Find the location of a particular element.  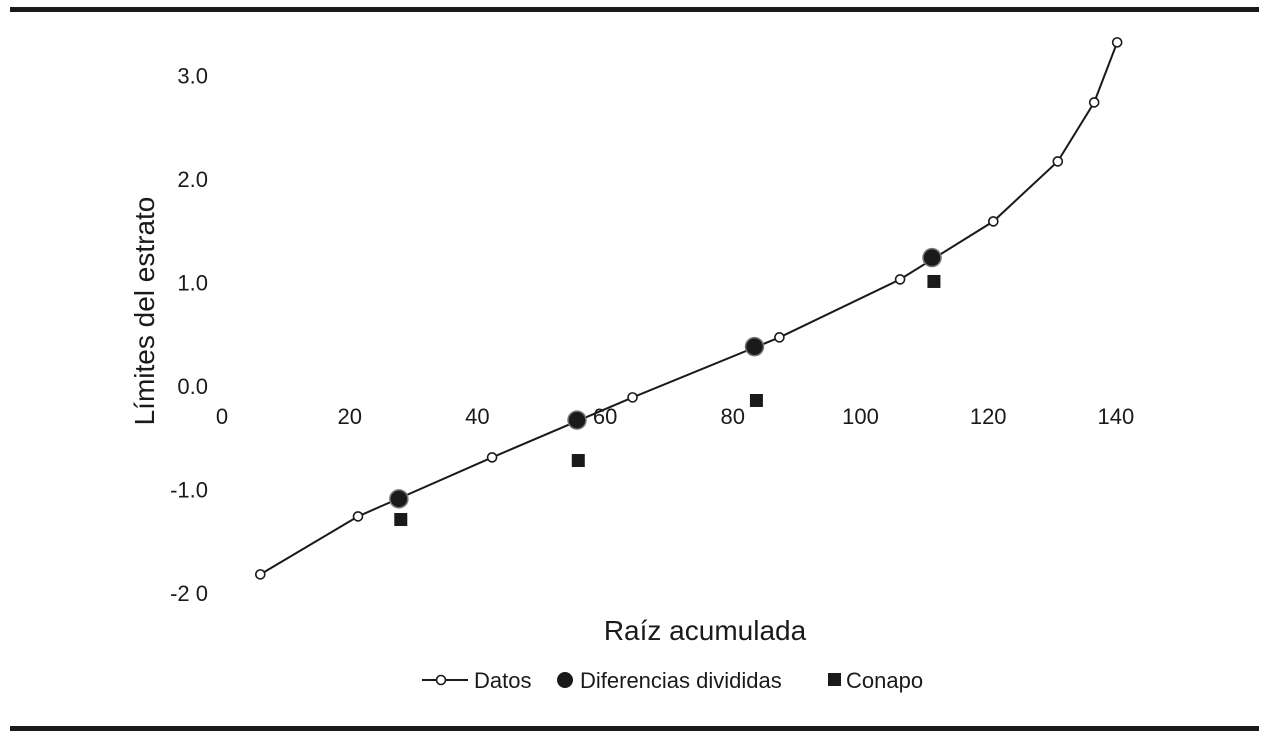

legend-label-diferencias: Diferencias divididas is located at coordinates (681, 680).